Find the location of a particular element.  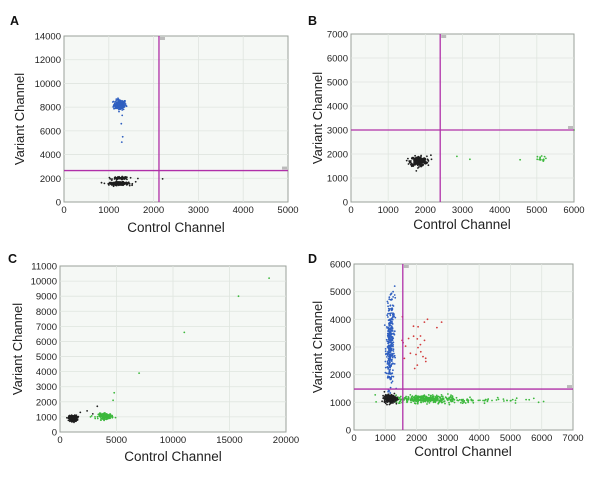

x-tick-label: 3000 is located at coordinates (447, 438).